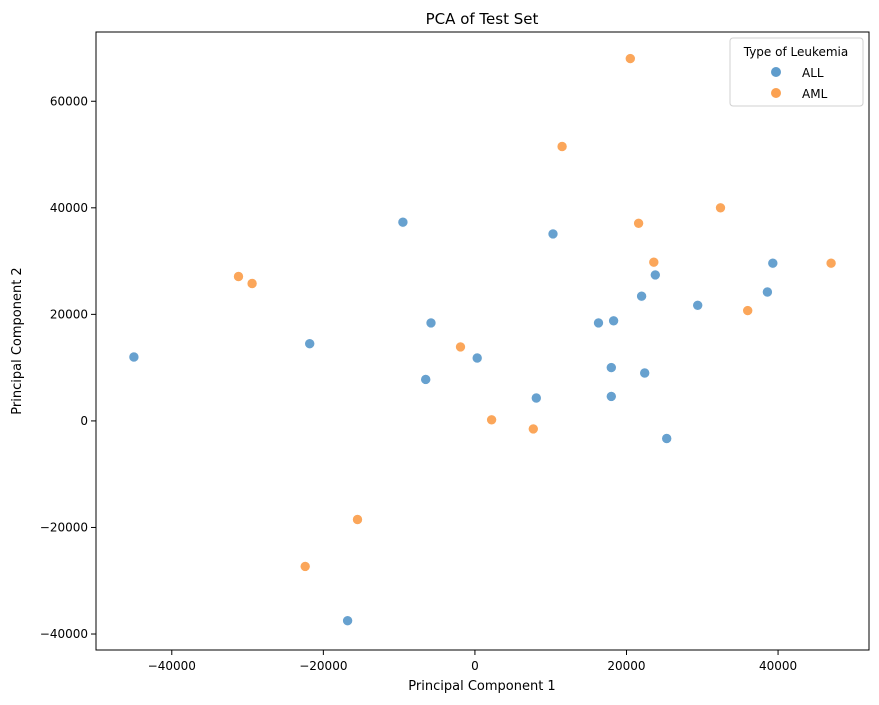  I want to click on y-axis-ticks: −40000 −20000 0 20000 40000 60000, so click(68, 367).